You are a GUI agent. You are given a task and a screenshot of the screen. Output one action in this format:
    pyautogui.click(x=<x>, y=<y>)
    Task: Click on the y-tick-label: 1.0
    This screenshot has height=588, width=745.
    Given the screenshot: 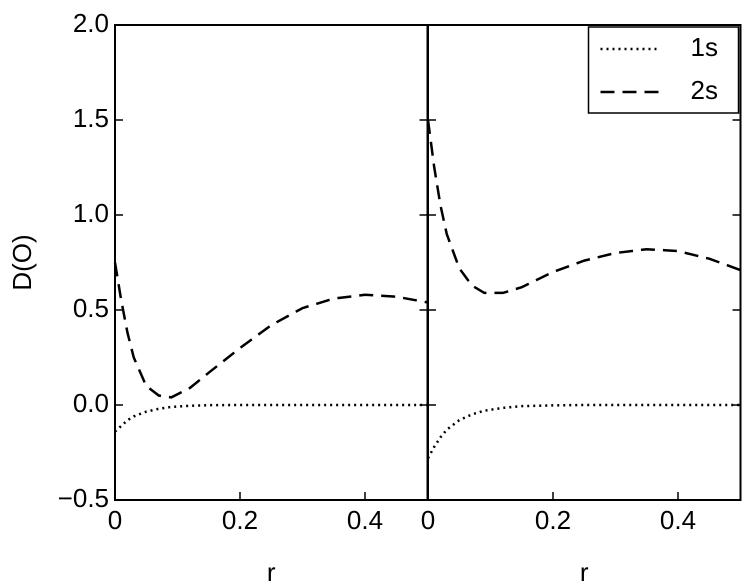 What is the action you would take?
    pyautogui.click(x=91, y=213)
    